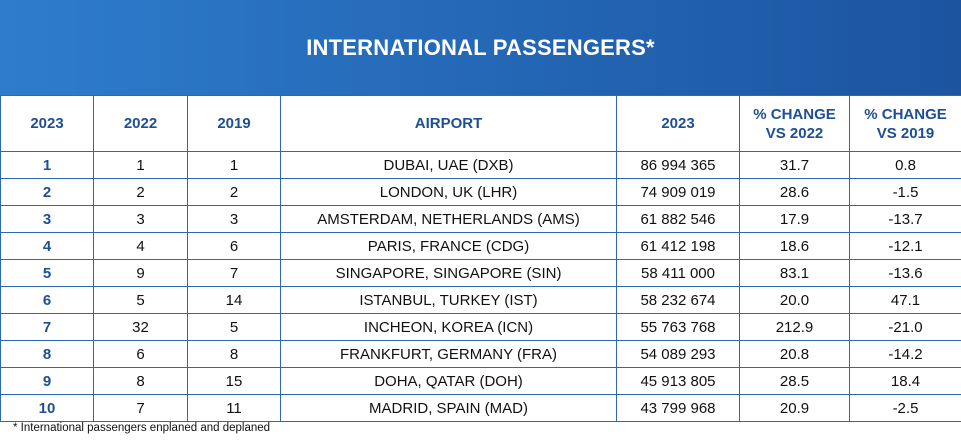 Image resolution: width=961 pixels, height=443 pixels. What do you see at coordinates (905, 354) in the screenshot?
I see `change-vs-2019-cell: -14.2` at bounding box center [905, 354].